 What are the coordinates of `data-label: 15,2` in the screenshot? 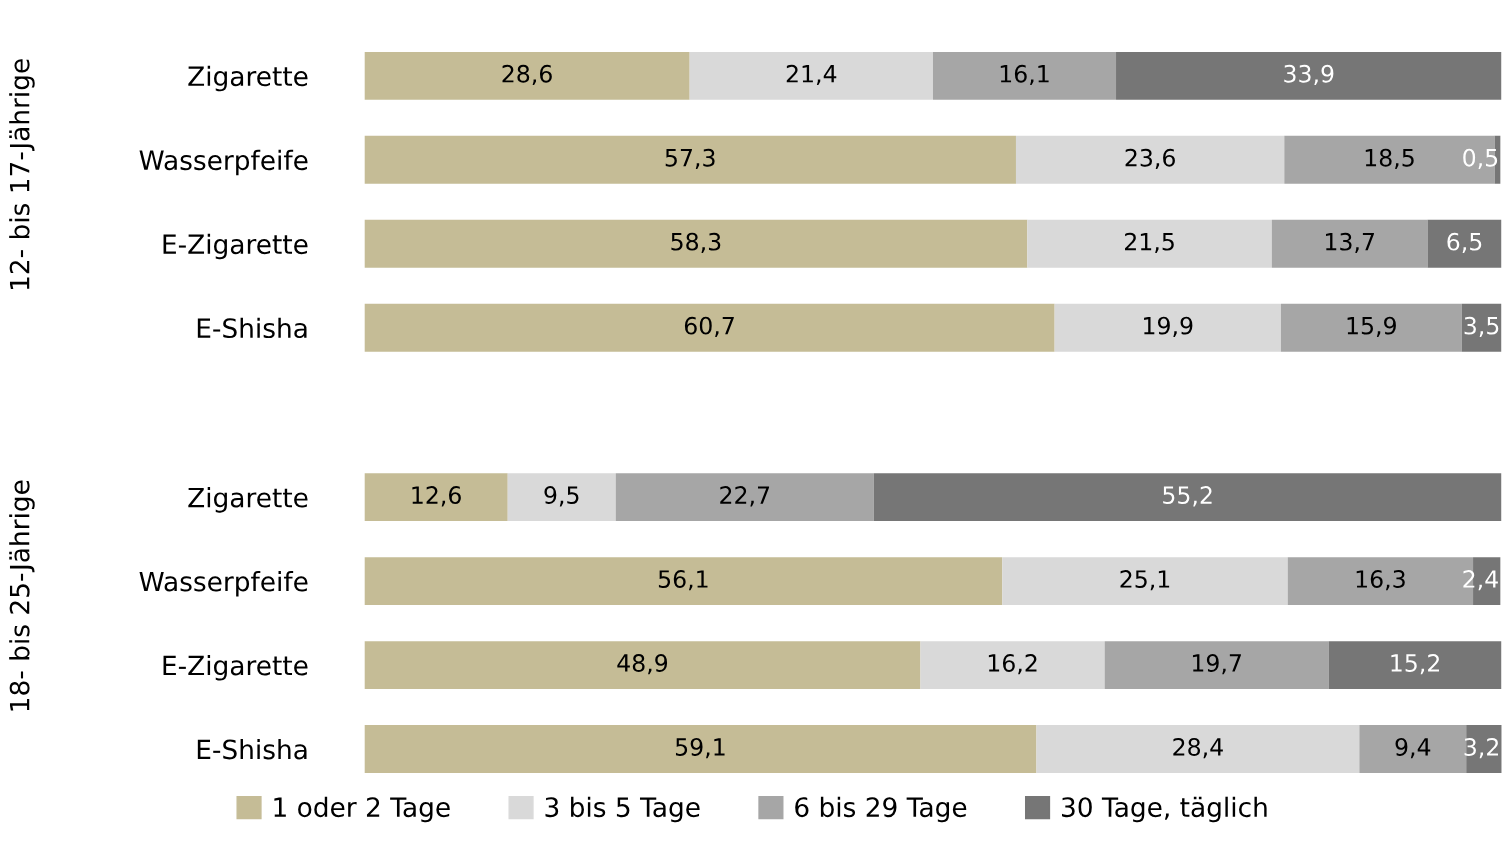 It's located at (1415, 664).